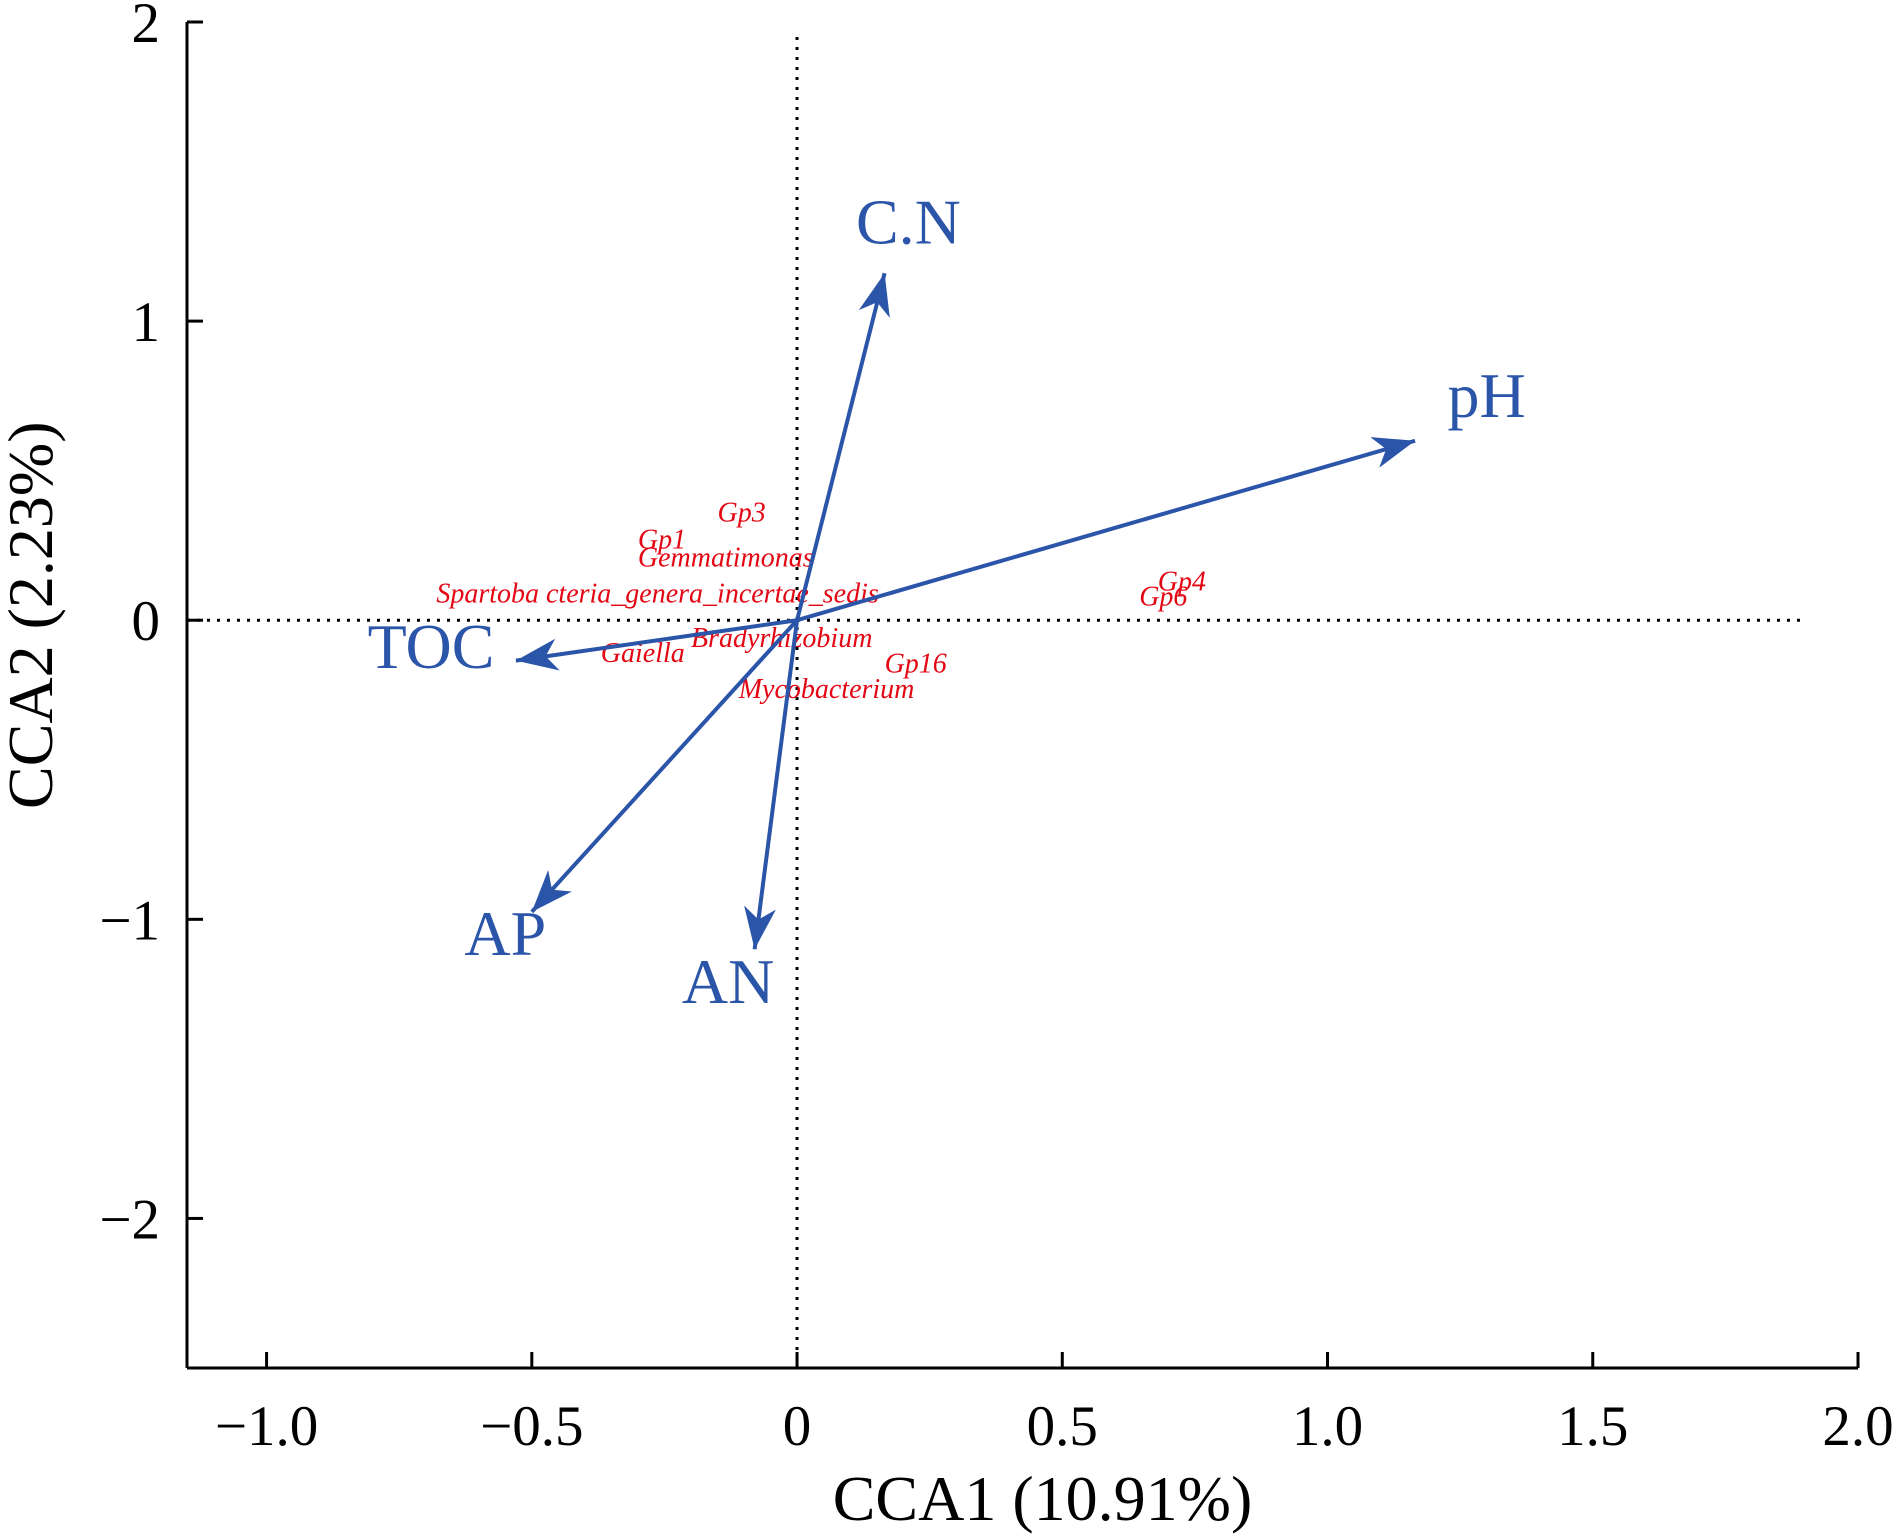 The image size is (1903, 1537). Describe the element at coordinates (129, 920) in the screenshot. I see `y-tick-label: −1` at that location.